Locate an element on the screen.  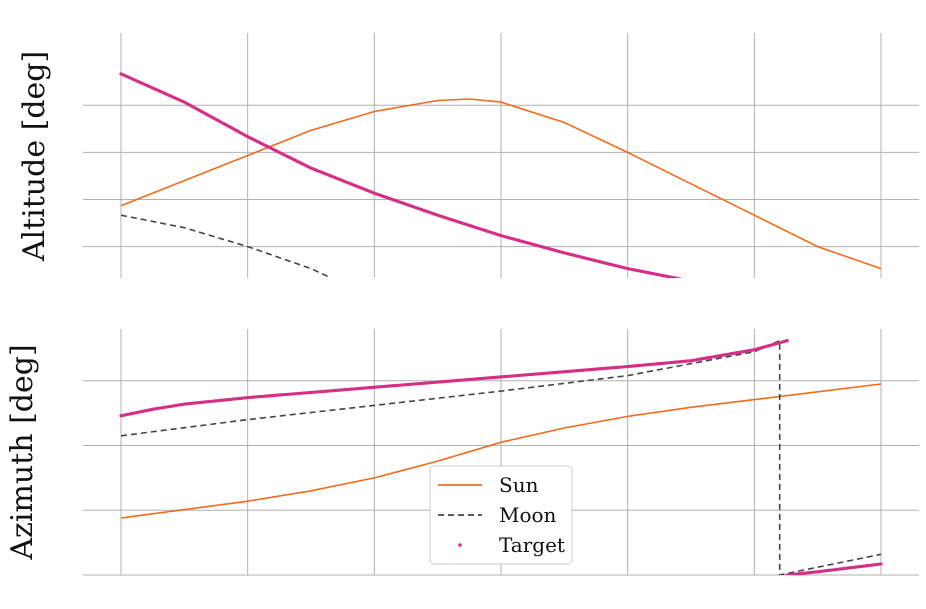
legend-label: Moon is located at coordinates (528, 515).